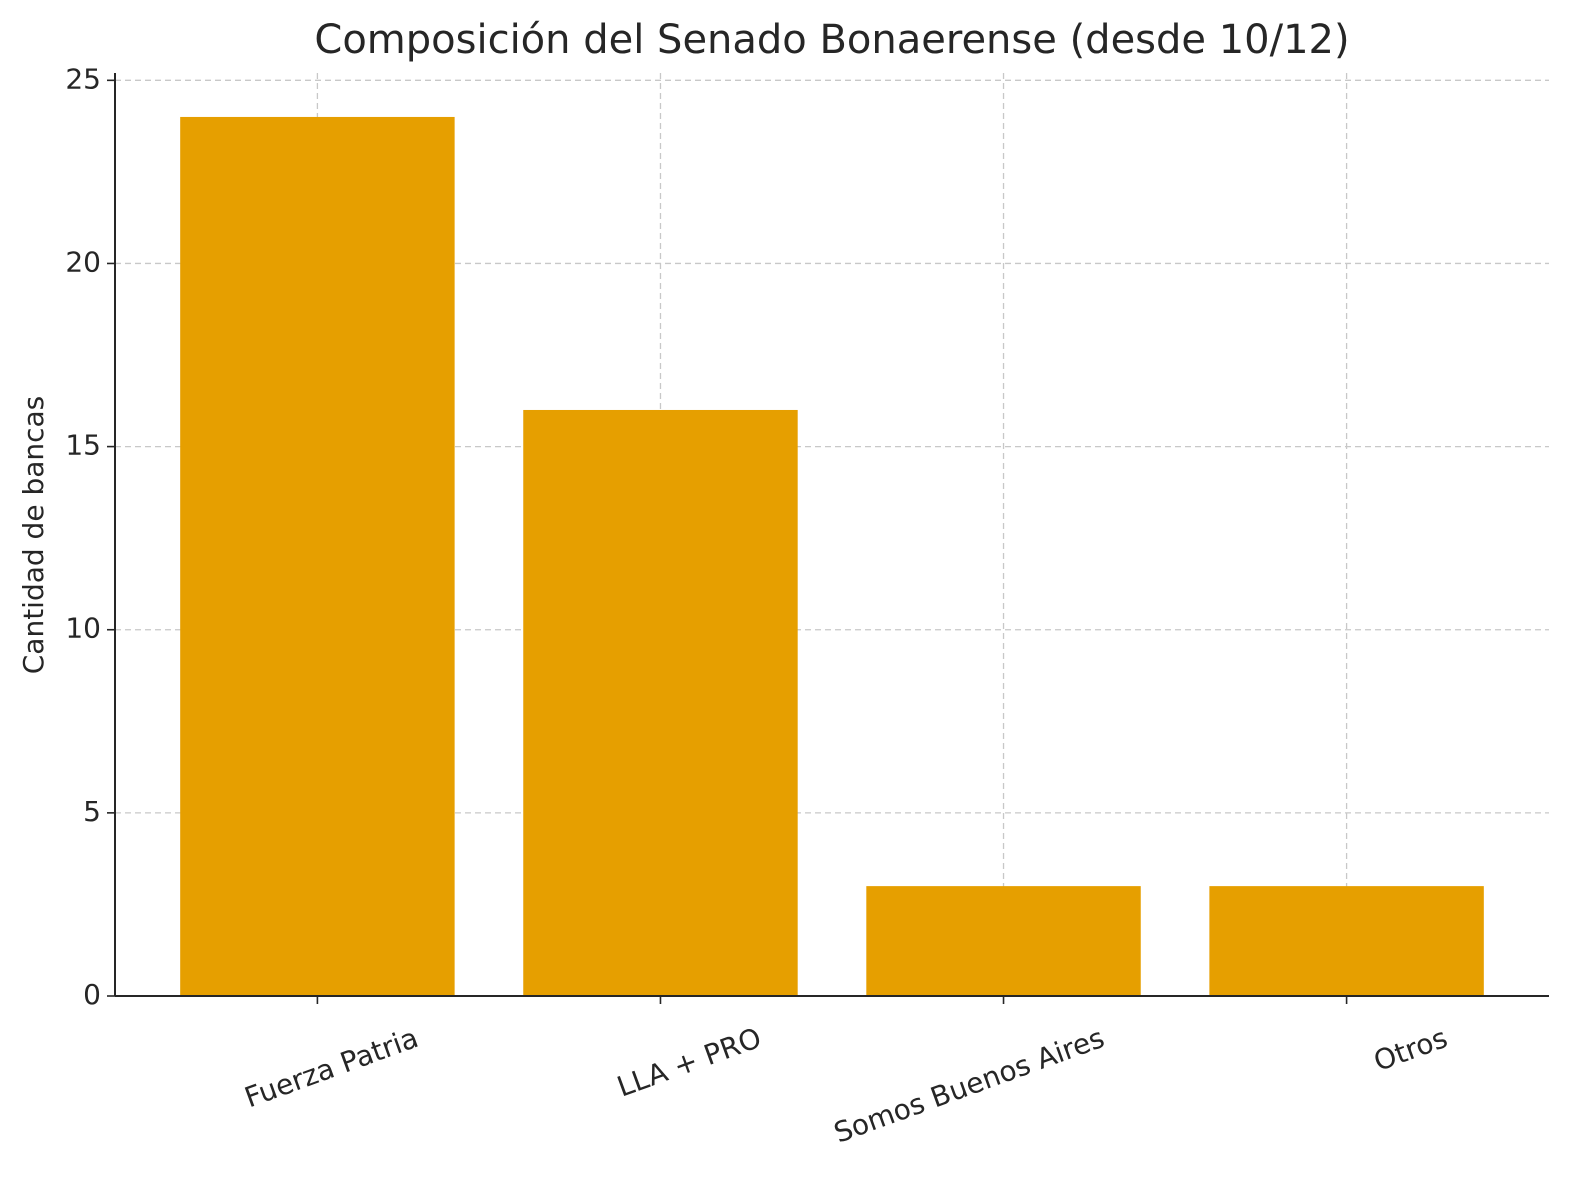 This screenshot has height=1180, width=1580. What do you see at coordinates (92, 811) in the screenshot?
I see `y-tick-label: 5` at bounding box center [92, 811].